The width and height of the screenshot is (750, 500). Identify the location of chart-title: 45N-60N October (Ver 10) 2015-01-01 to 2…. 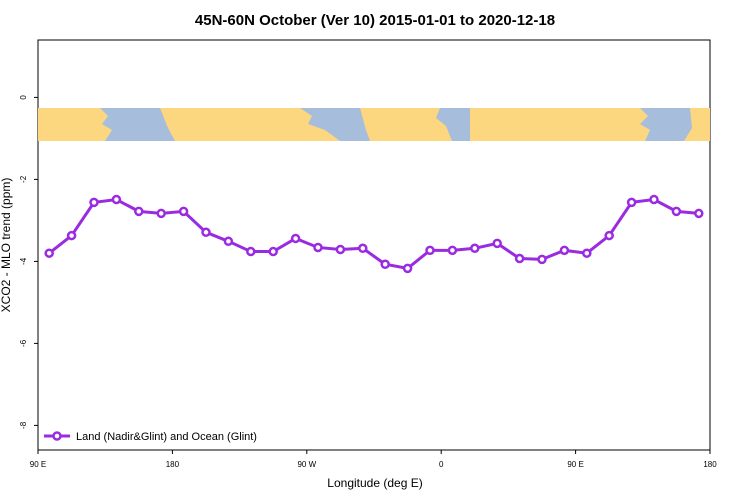
(375, 20).